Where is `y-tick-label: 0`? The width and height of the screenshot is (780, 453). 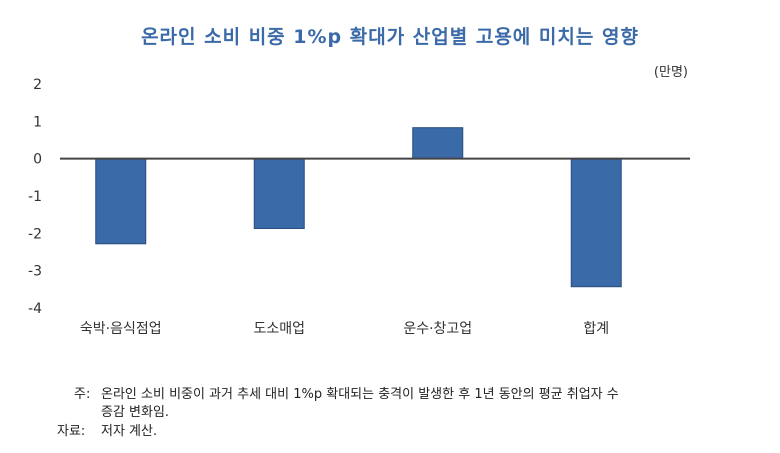
y-tick-label: 0 is located at coordinates (37, 160).